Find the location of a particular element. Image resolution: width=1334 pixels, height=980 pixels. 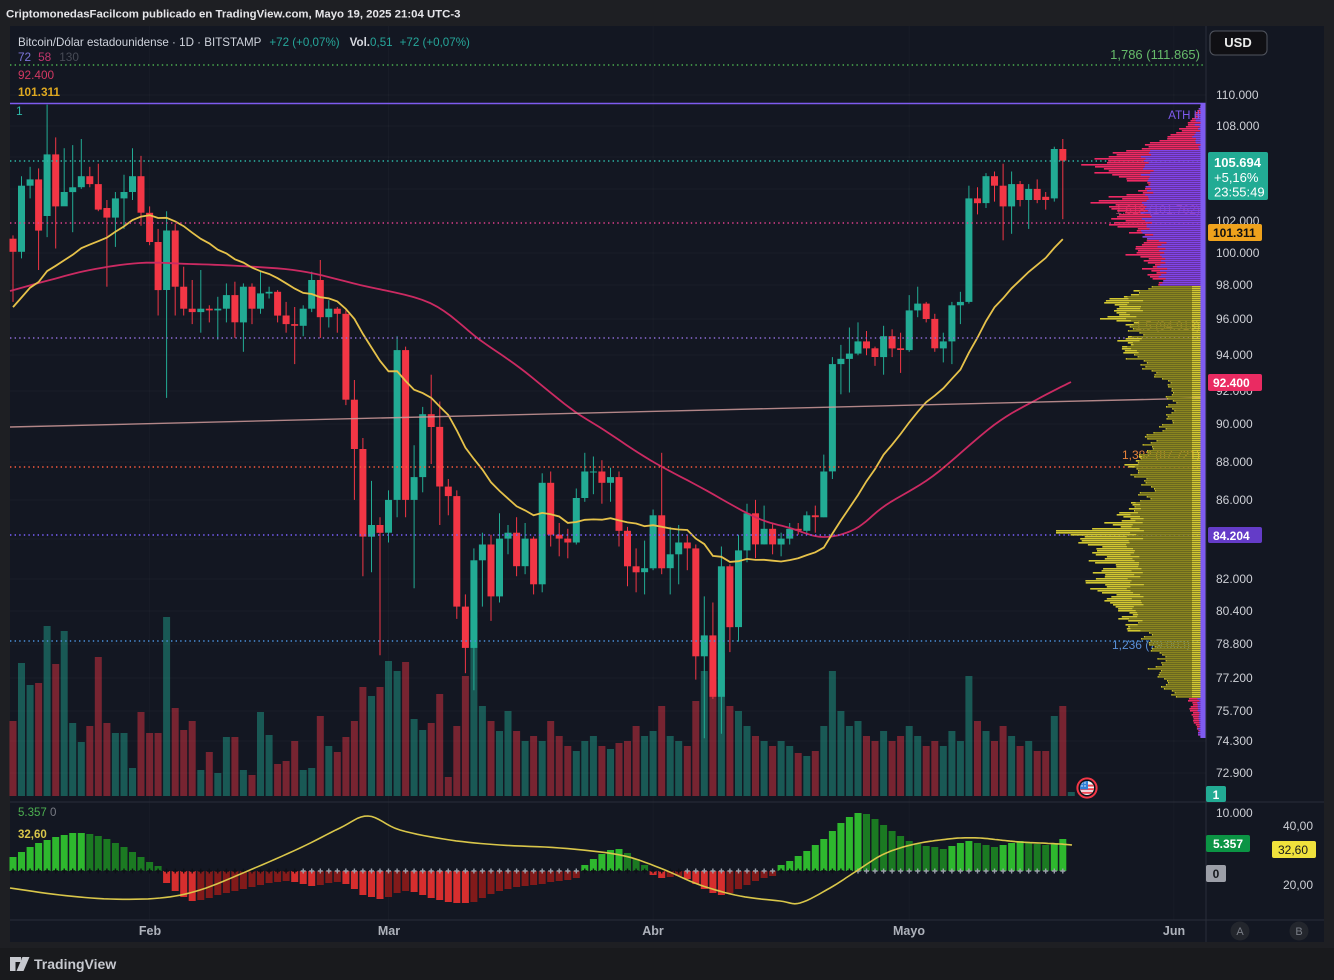

svg-text: Mar is located at coordinates (389, 931).